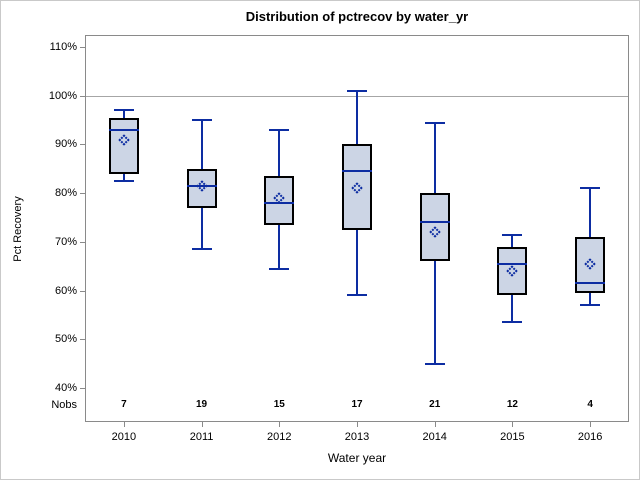  What do you see at coordinates (435, 404) in the screenshot?
I see `nobs-value: 21` at bounding box center [435, 404].